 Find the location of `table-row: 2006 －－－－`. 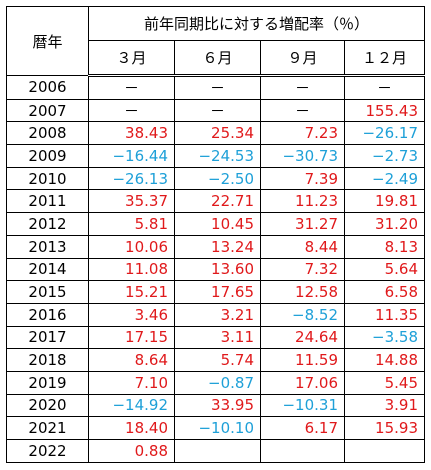

table-row: 2006 －－－－ is located at coordinates (215, 87).